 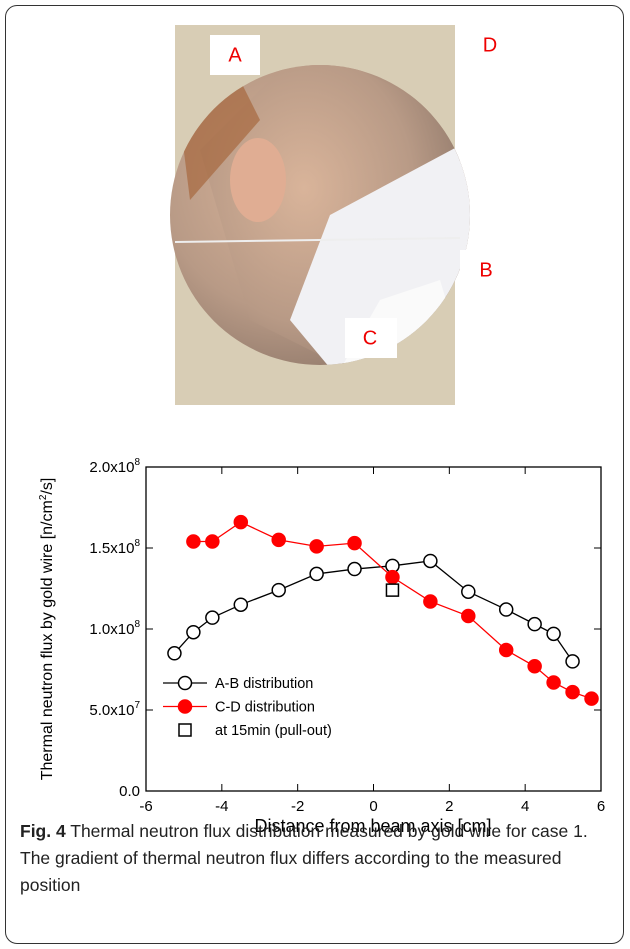 I want to click on x-tick-label: 4, so click(x=525, y=806).